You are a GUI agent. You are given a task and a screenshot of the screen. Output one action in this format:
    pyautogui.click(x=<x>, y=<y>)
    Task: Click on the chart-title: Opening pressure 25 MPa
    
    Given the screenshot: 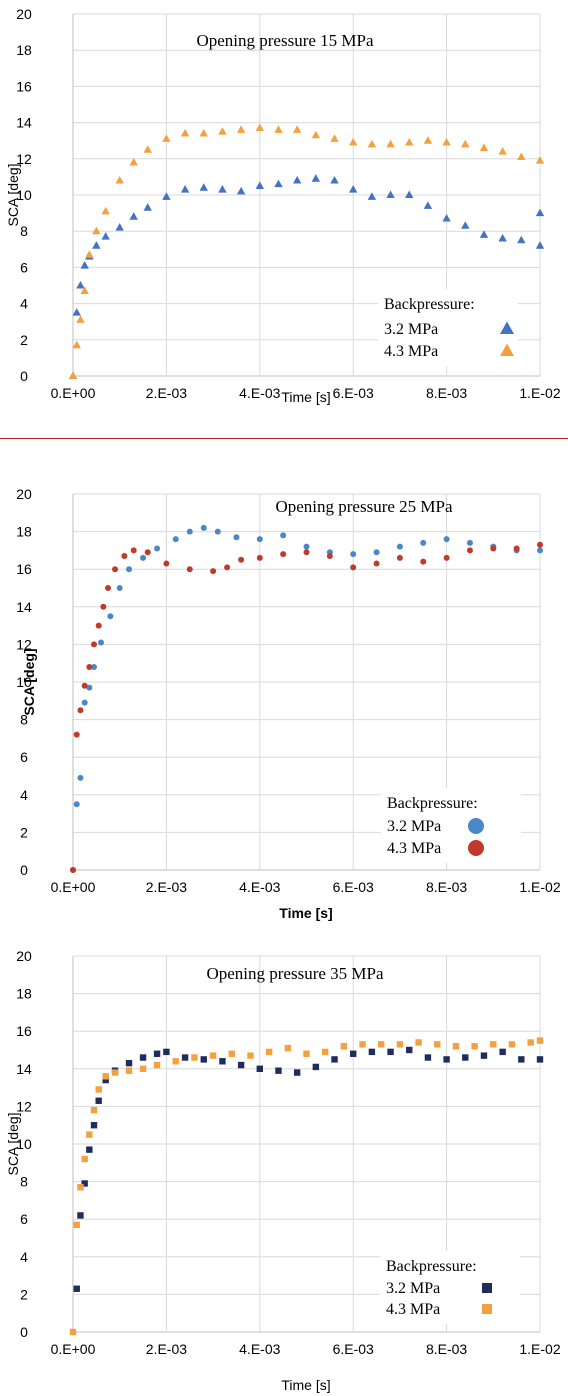 What is the action you would take?
    pyautogui.click(x=364, y=506)
    